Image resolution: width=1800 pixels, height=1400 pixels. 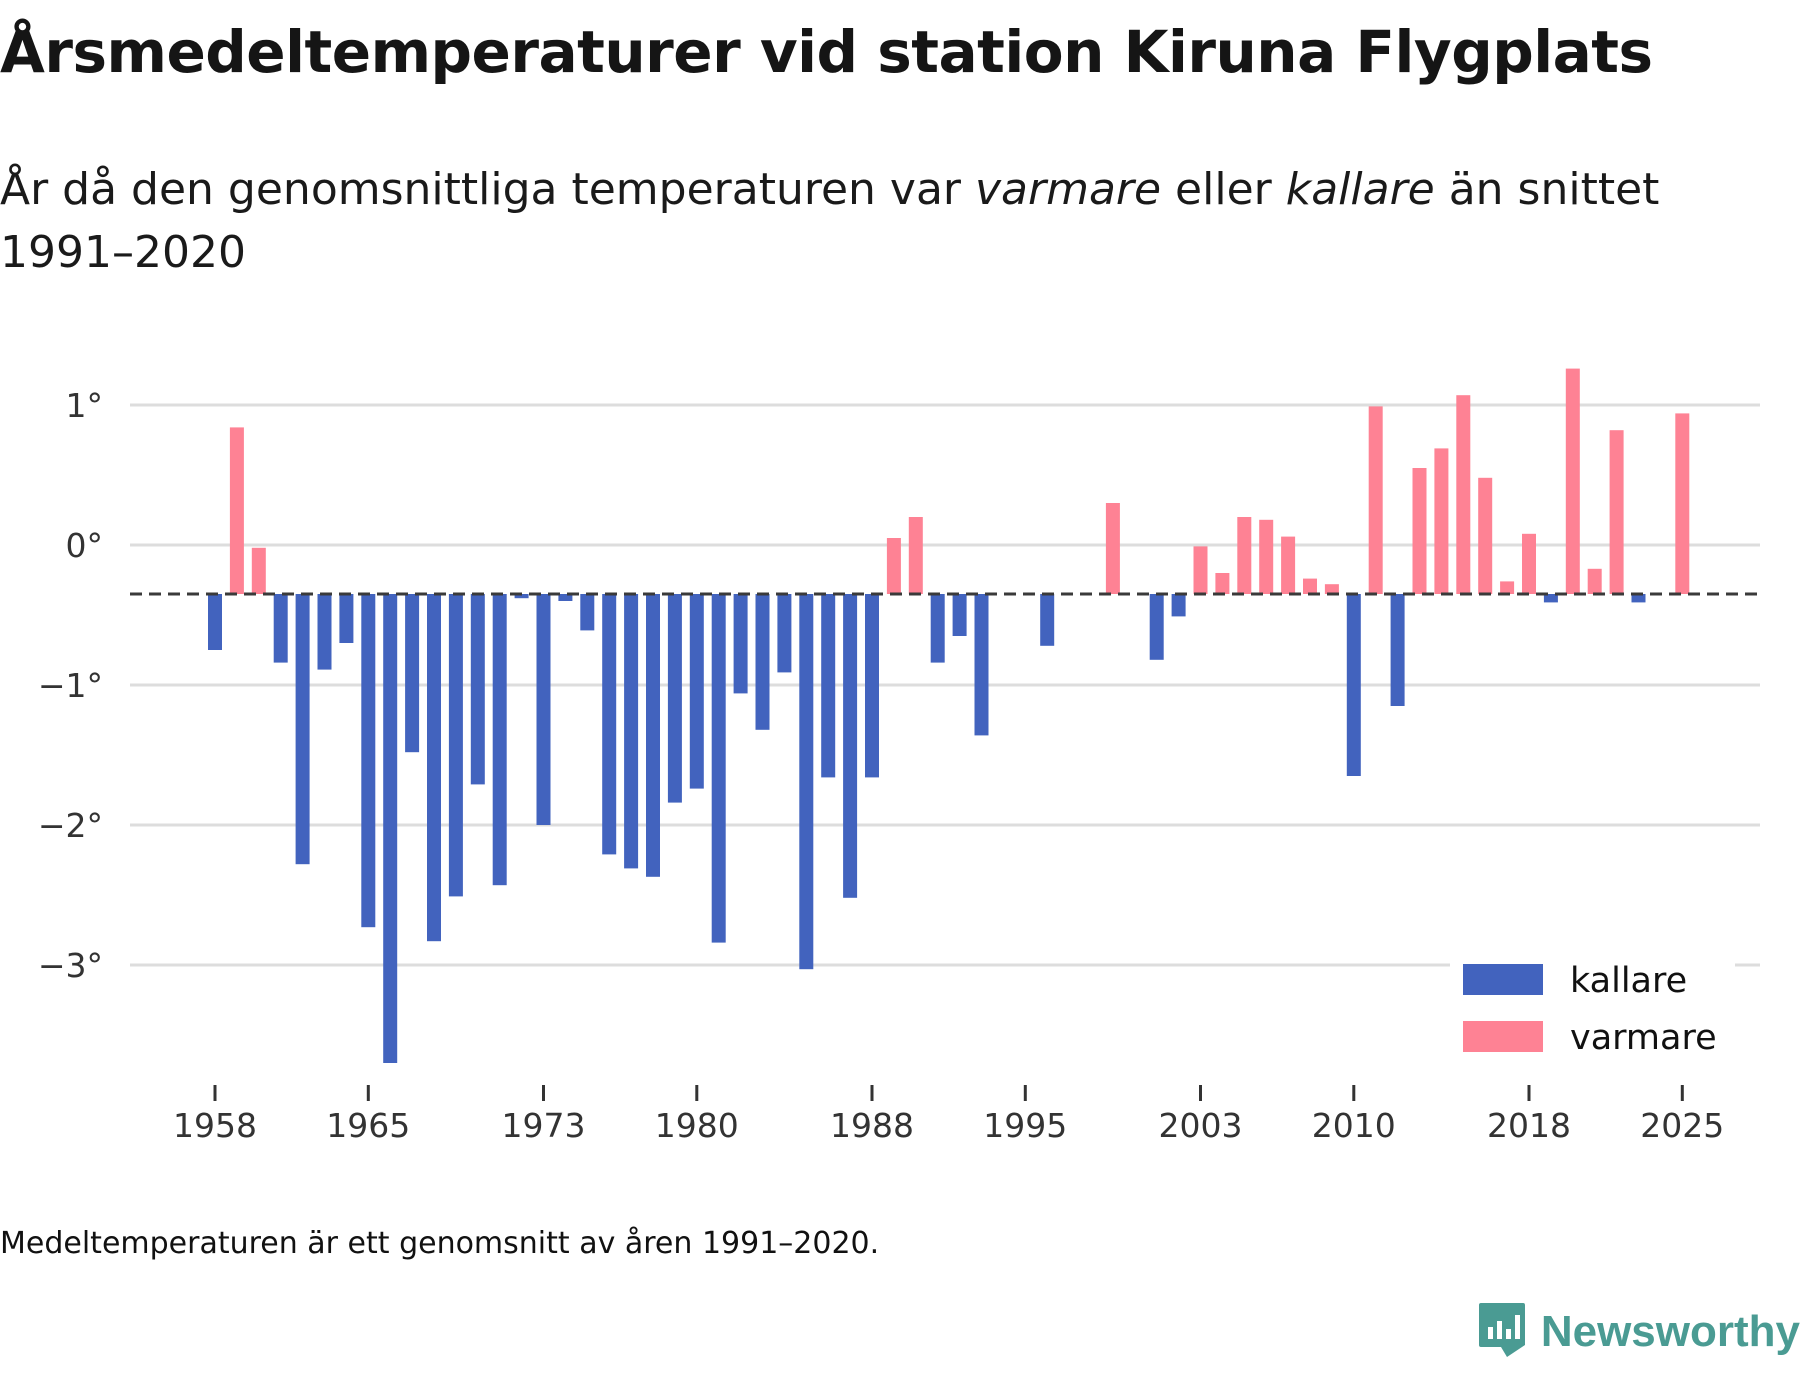 What do you see at coordinates (1419, 531) in the screenshot?
I see `bar-2013` at bounding box center [1419, 531].